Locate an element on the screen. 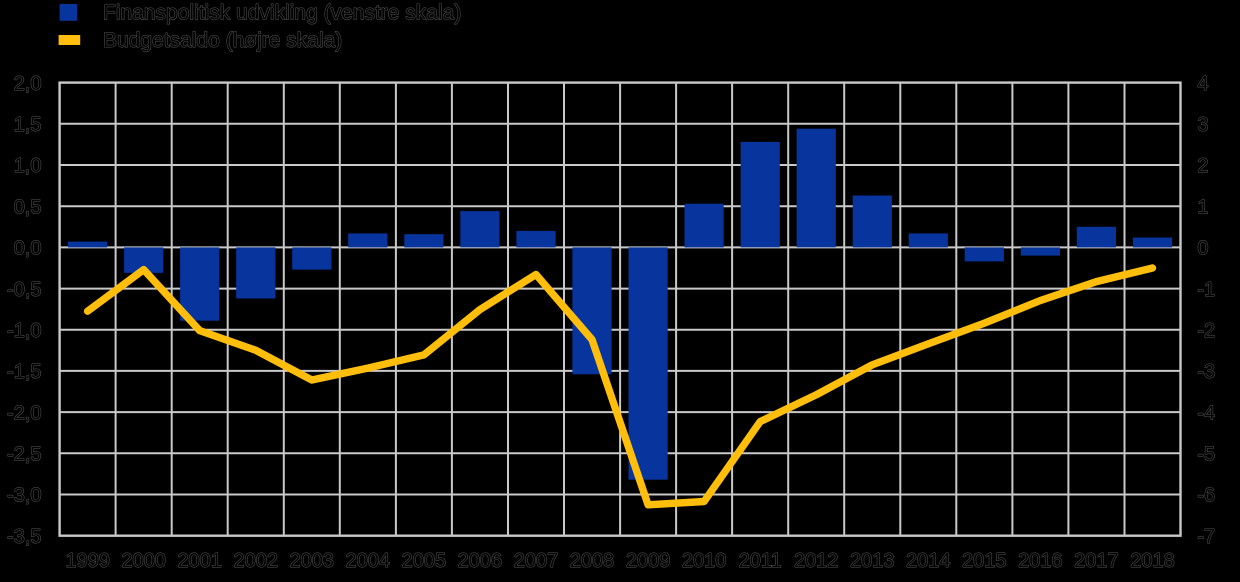 This screenshot has height=582, width=1240. svg-text: 3 is located at coordinates (1202, 125).